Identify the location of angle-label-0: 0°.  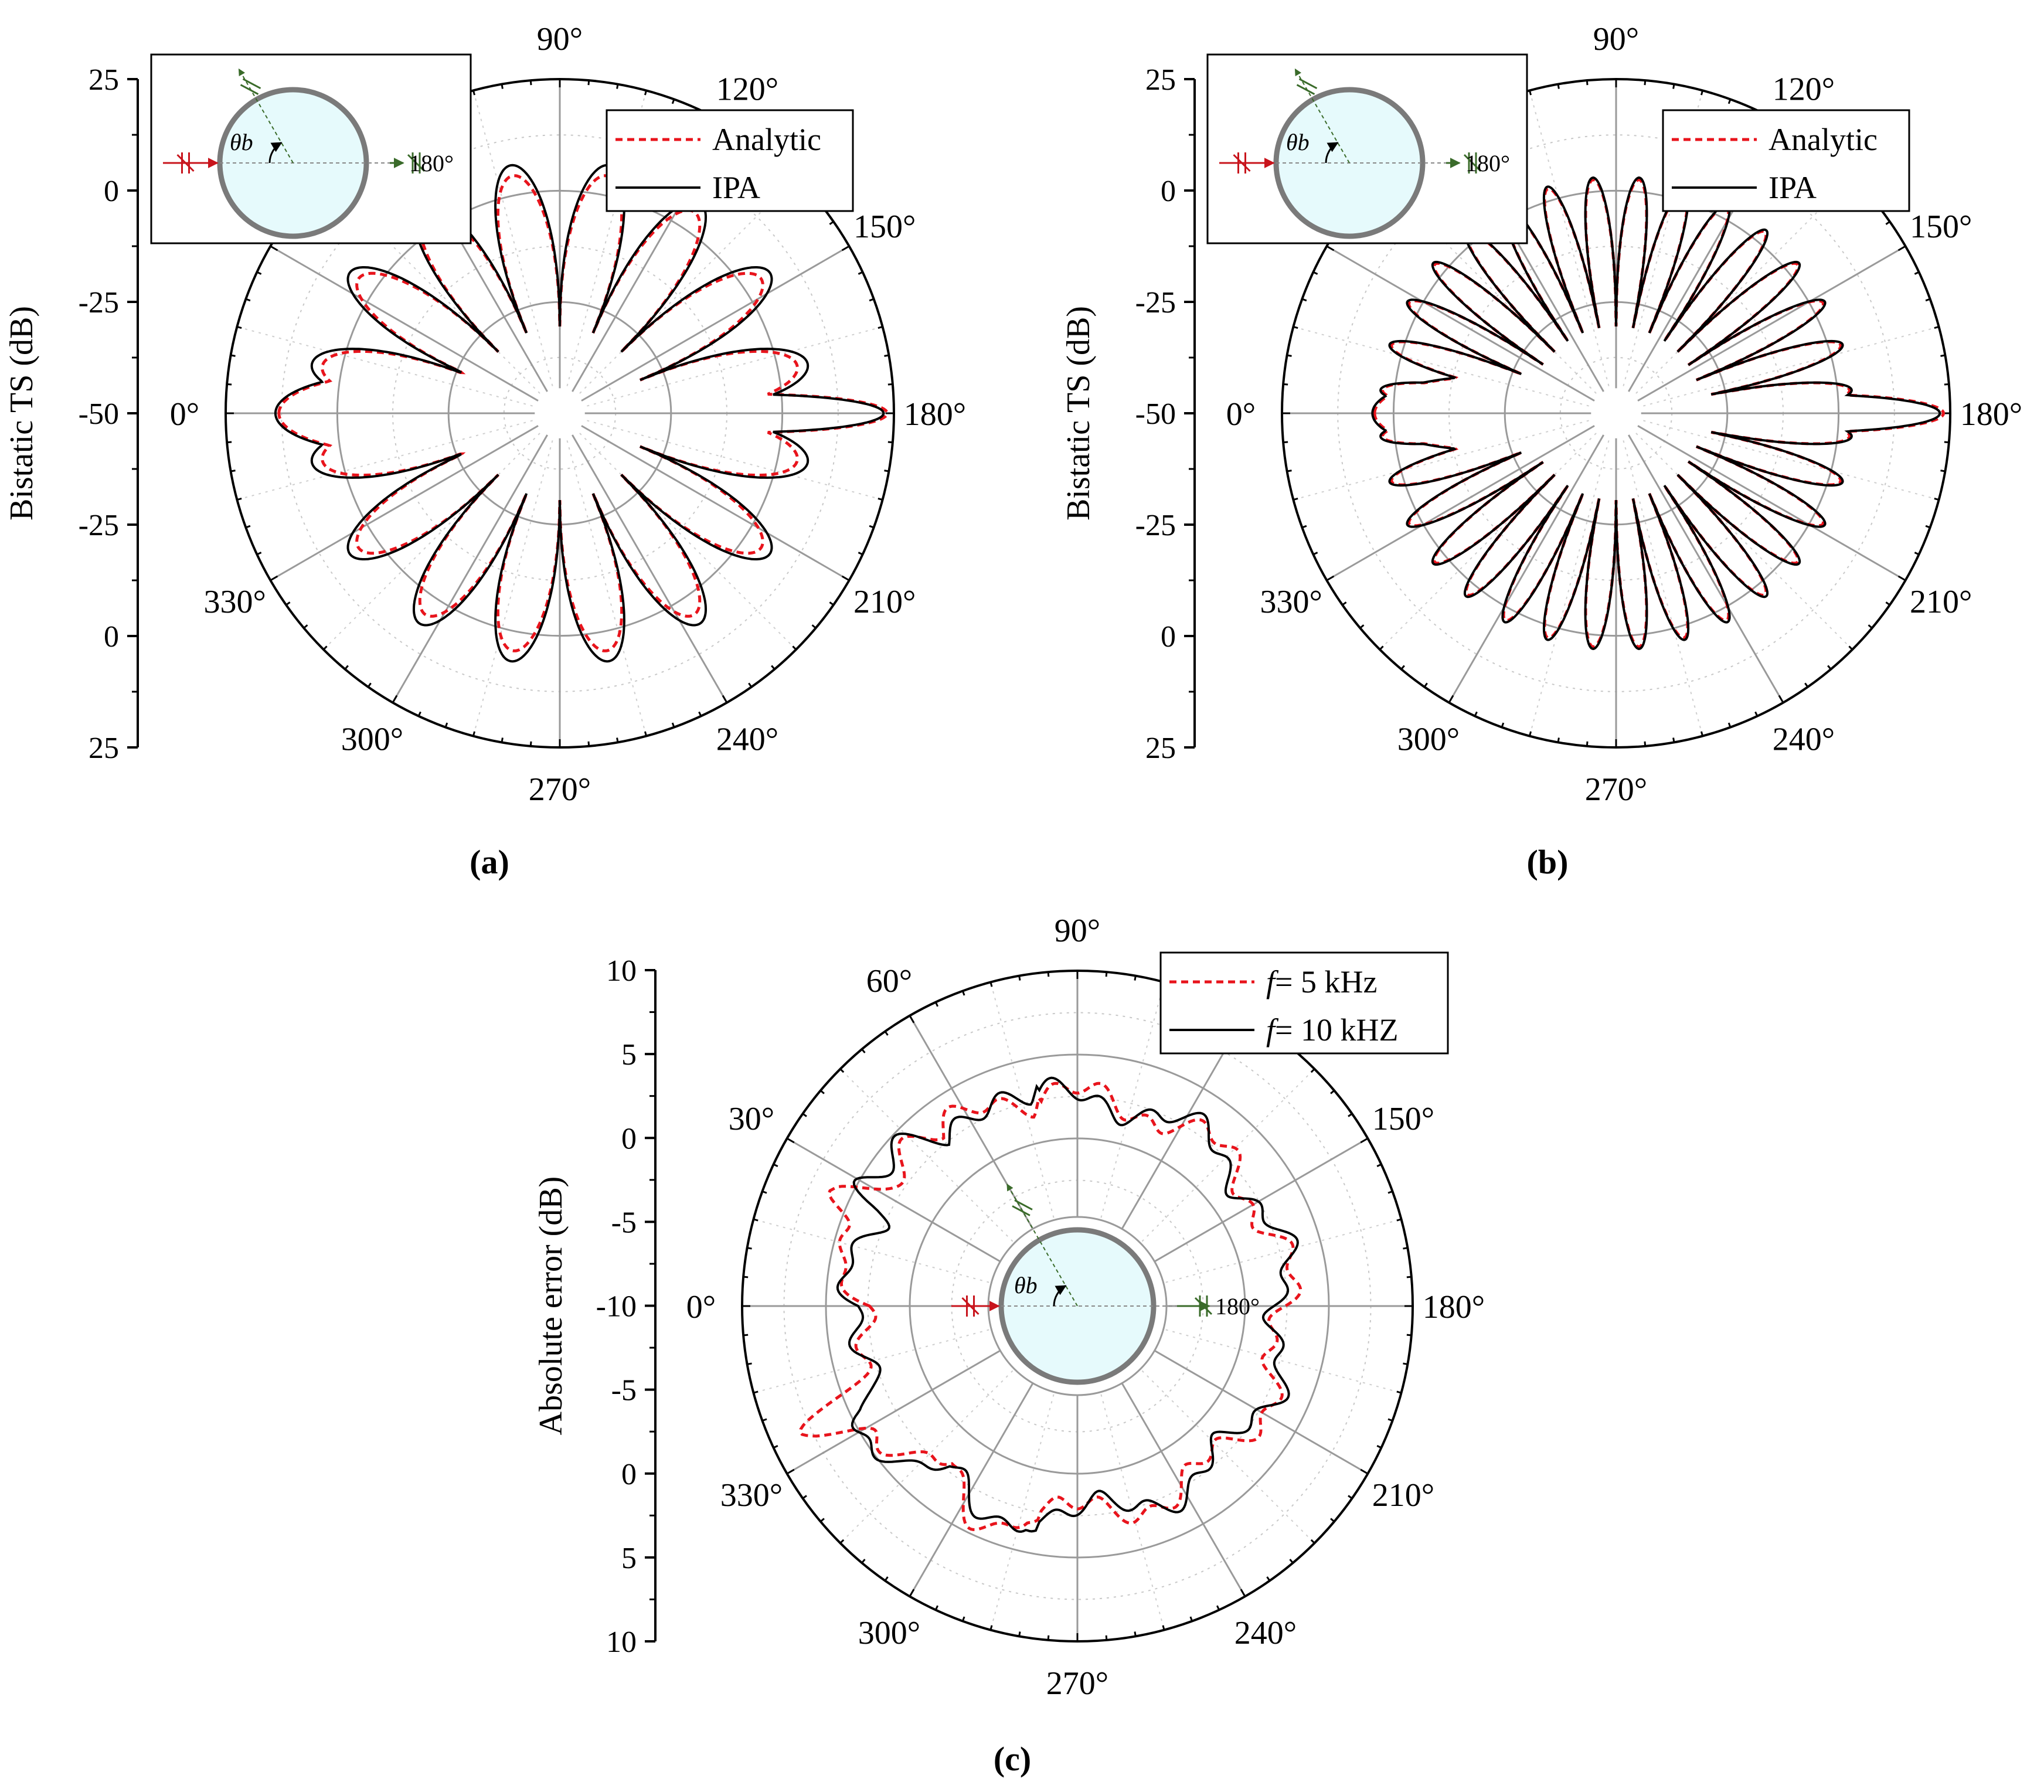
(184, 414).